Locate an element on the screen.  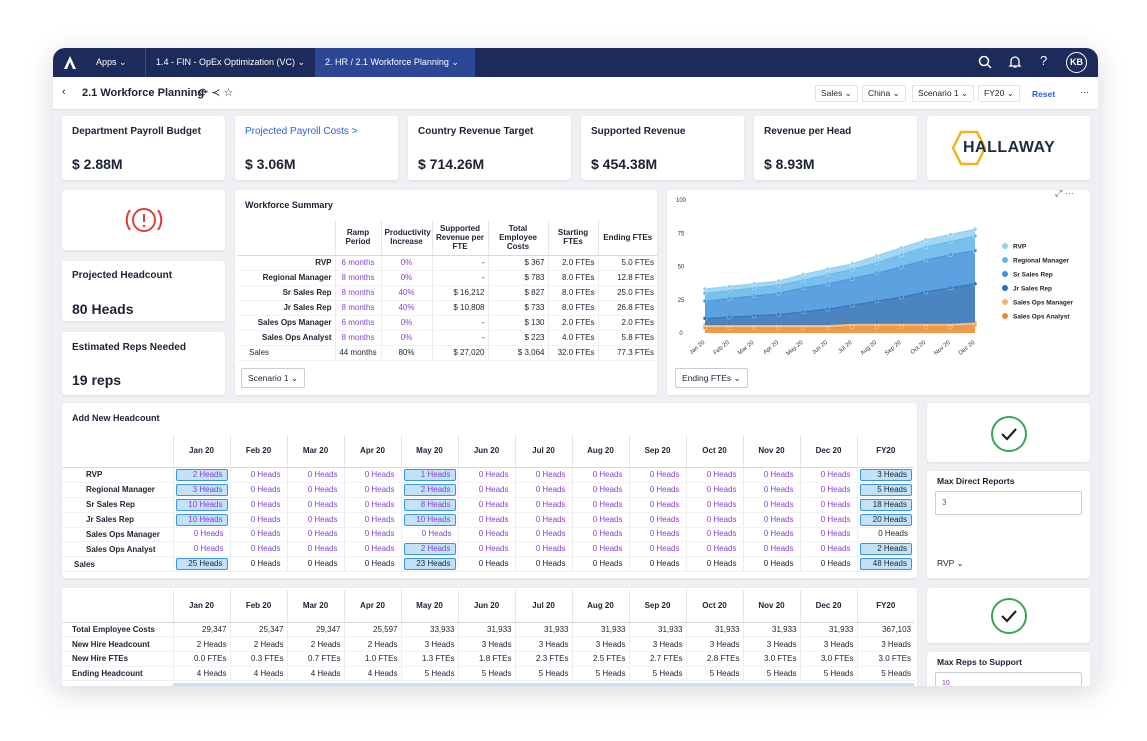
kpi-label: Projected Payroll Costs > is located at coordinates (301, 131).